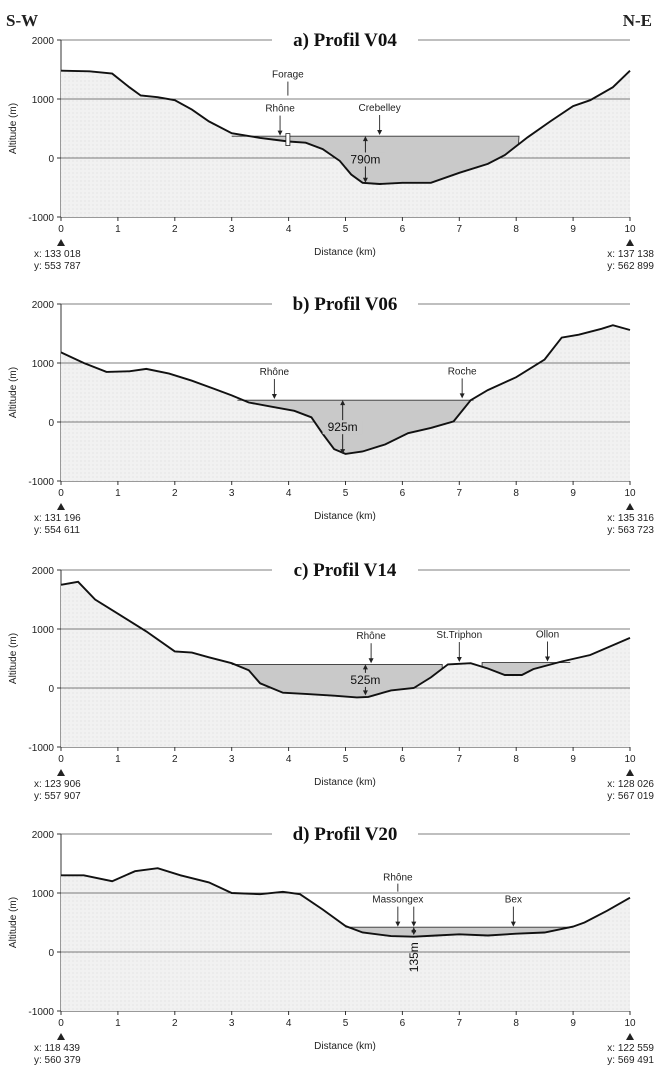 Image resolution: width=660 pixels, height=1070 pixels. What do you see at coordinates (397, 900) in the screenshot?
I see `annotation-label: Massongex` at bounding box center [397, 900].